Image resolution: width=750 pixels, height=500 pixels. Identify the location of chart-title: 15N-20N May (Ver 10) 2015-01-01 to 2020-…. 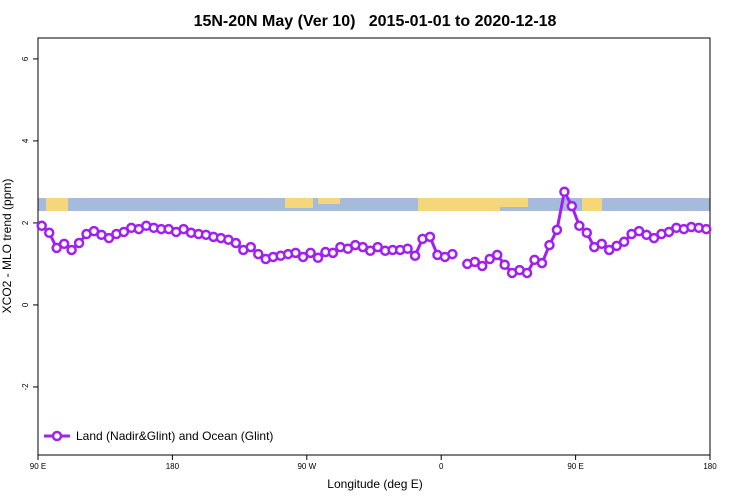
(375, 21).